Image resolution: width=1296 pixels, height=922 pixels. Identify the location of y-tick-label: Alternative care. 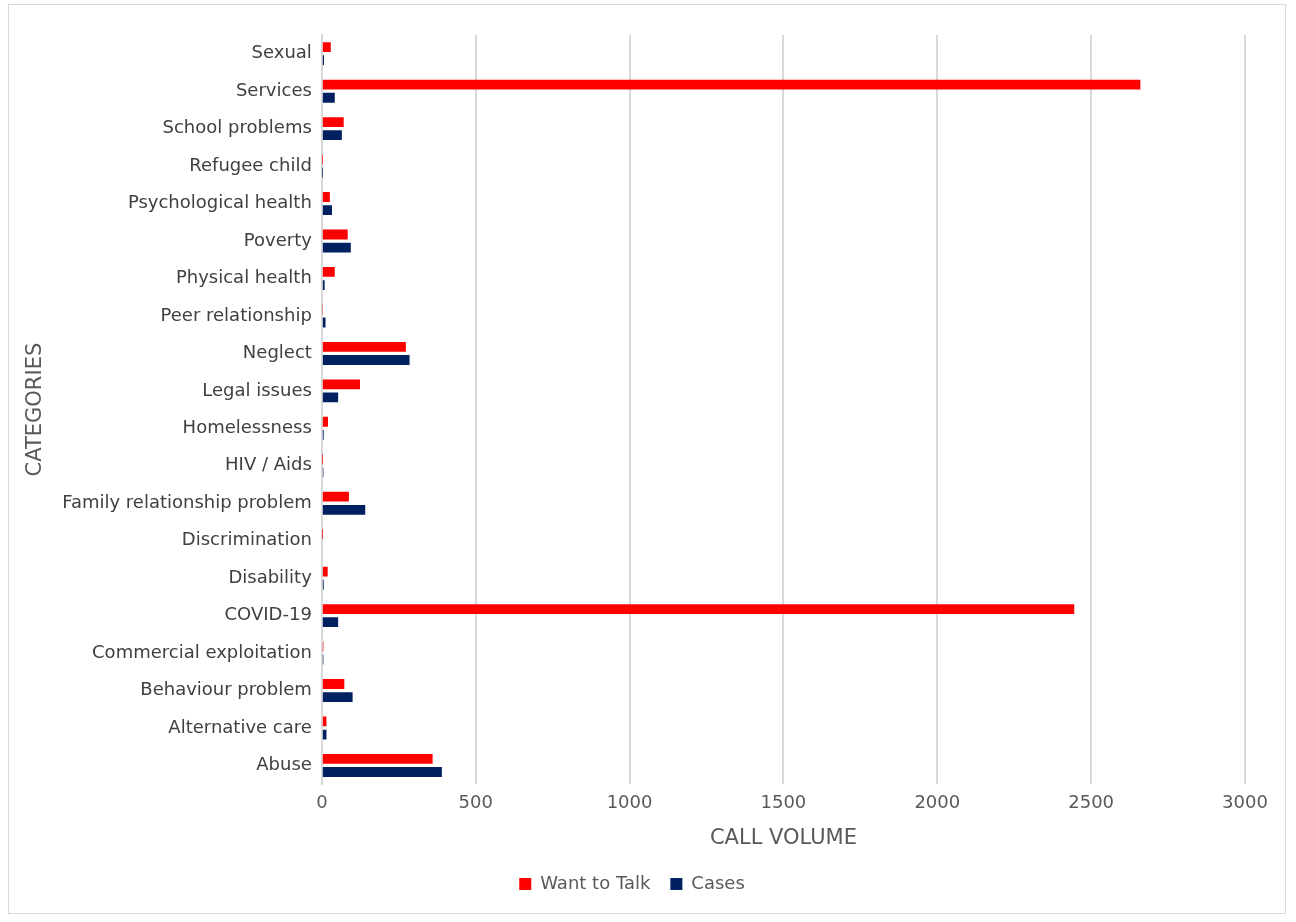
(240, 726).